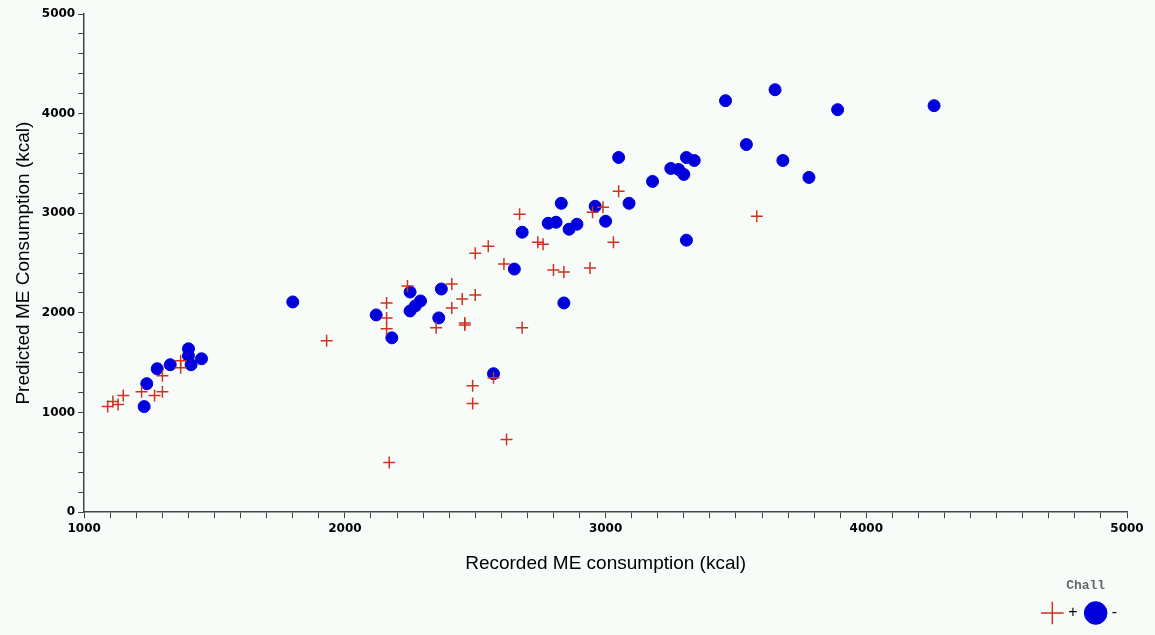  I want to click on y-tick-label: 4000, so click(58, 112).